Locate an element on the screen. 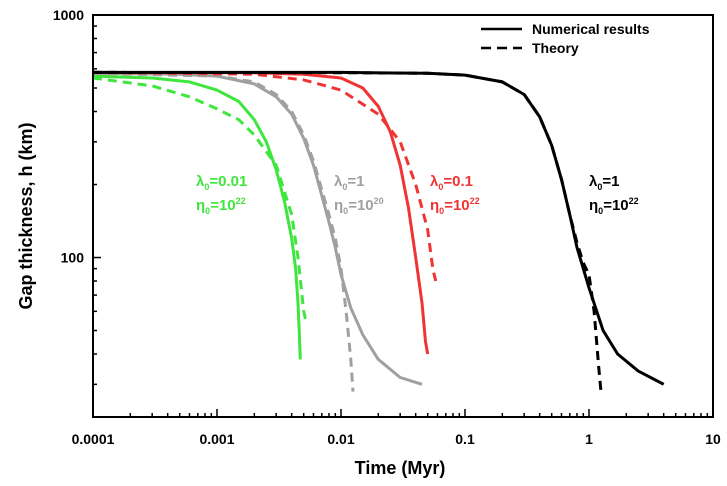 The image size is (727, 486). x-tick-label-5: 10 is located at coordinates (713, 439).